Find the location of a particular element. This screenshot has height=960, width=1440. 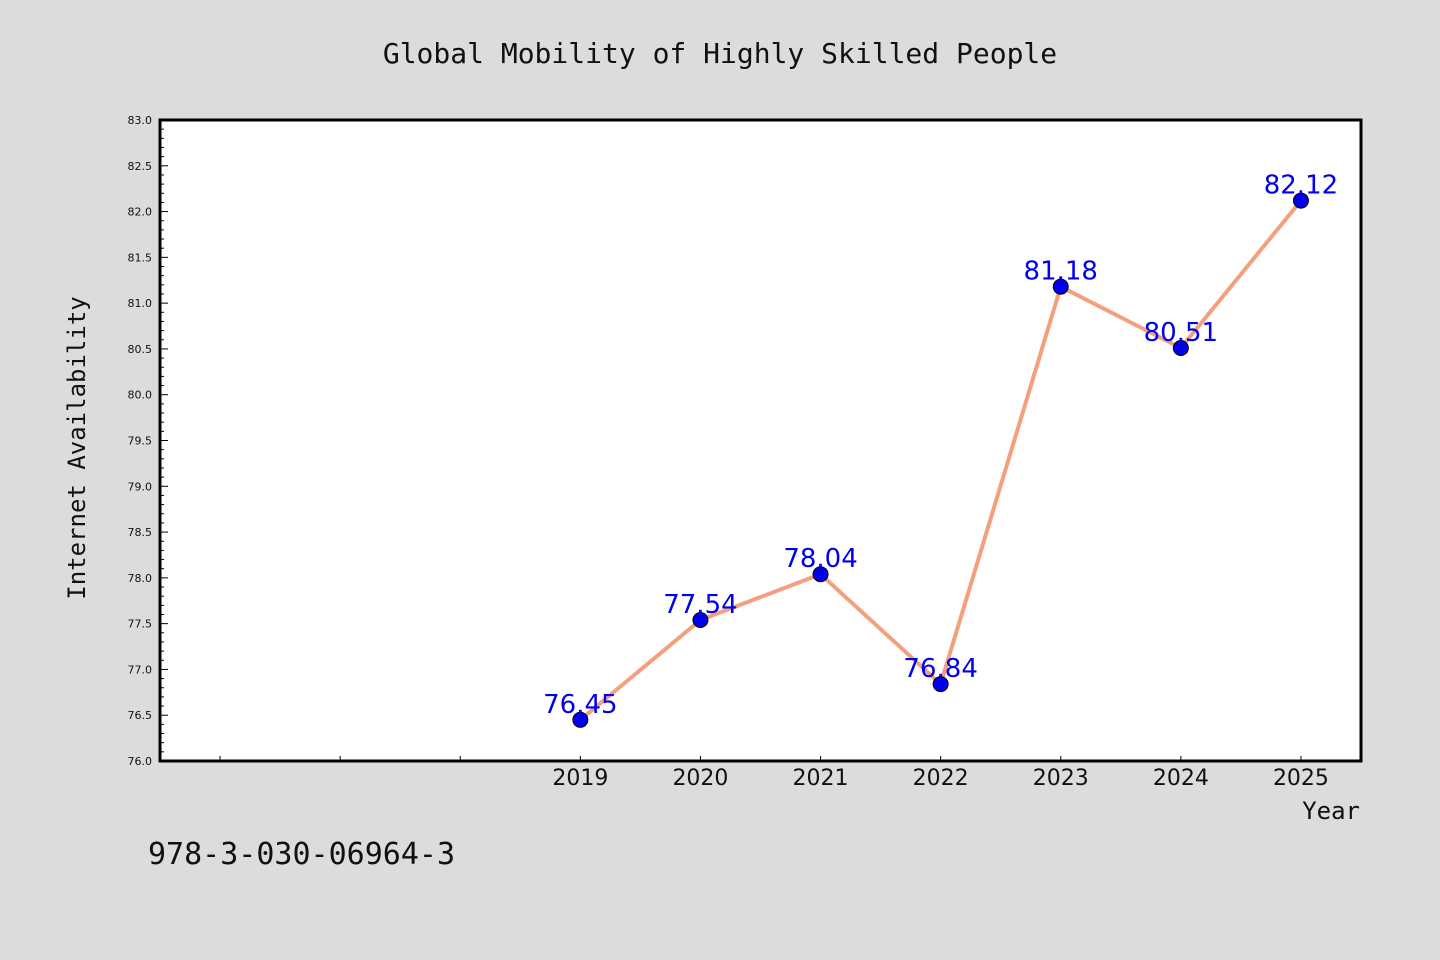

y-axis-label: Internet Availability is located at coordinates (77, 447).